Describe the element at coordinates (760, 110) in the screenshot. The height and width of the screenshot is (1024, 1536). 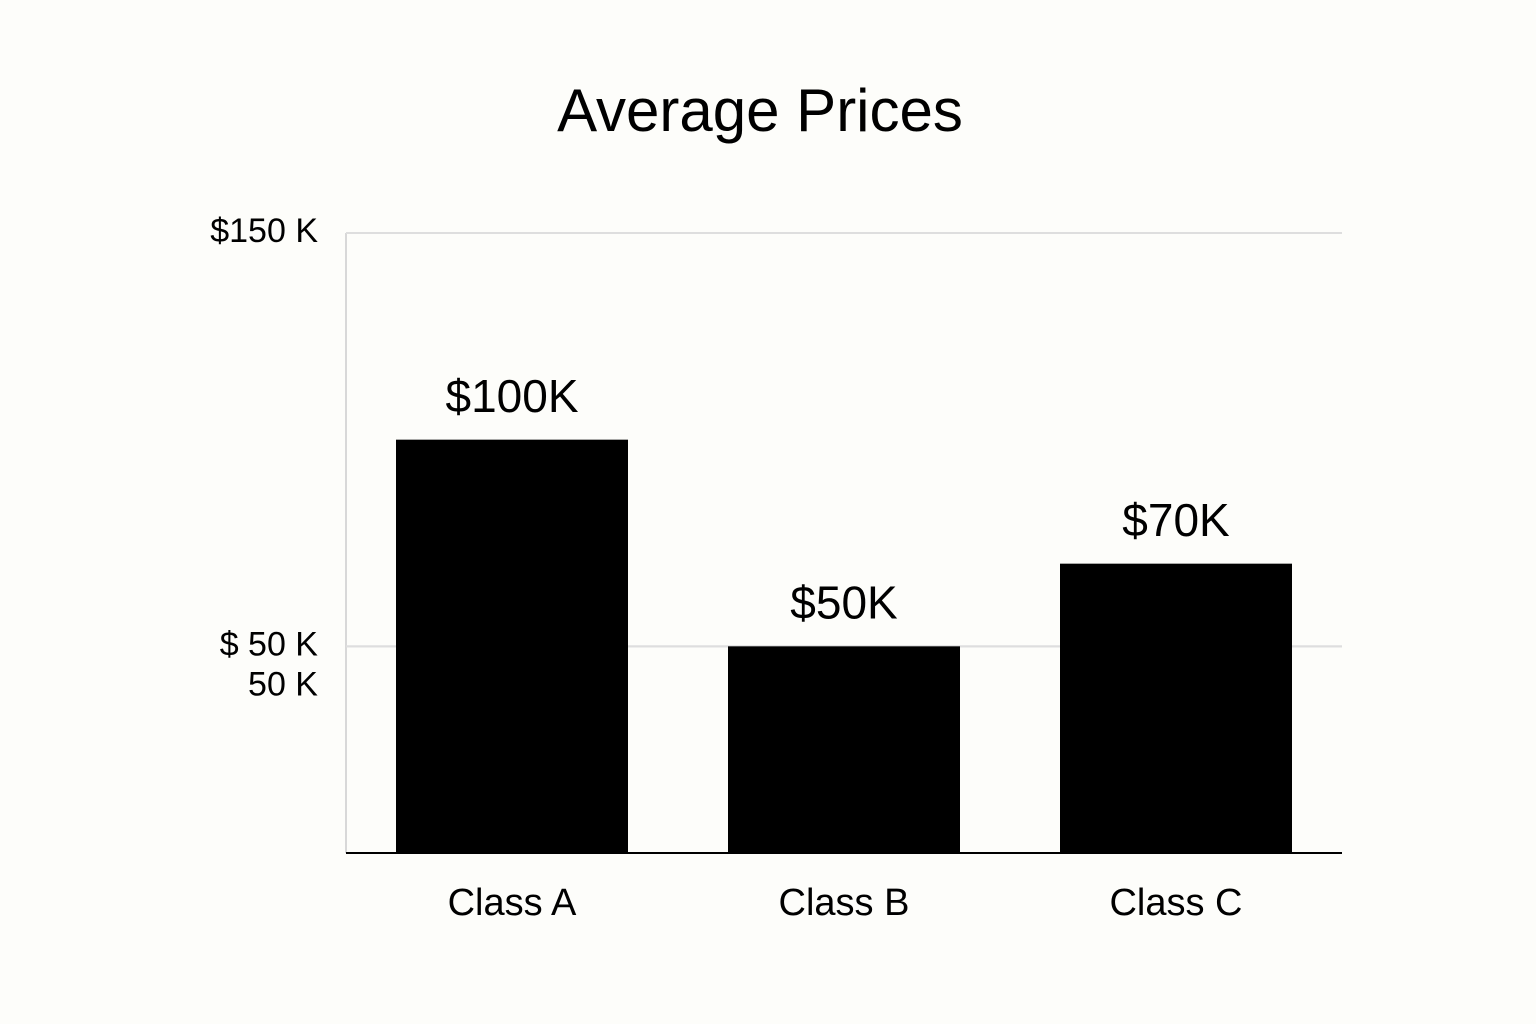
I see `chart-title: Average Prices` at that location.